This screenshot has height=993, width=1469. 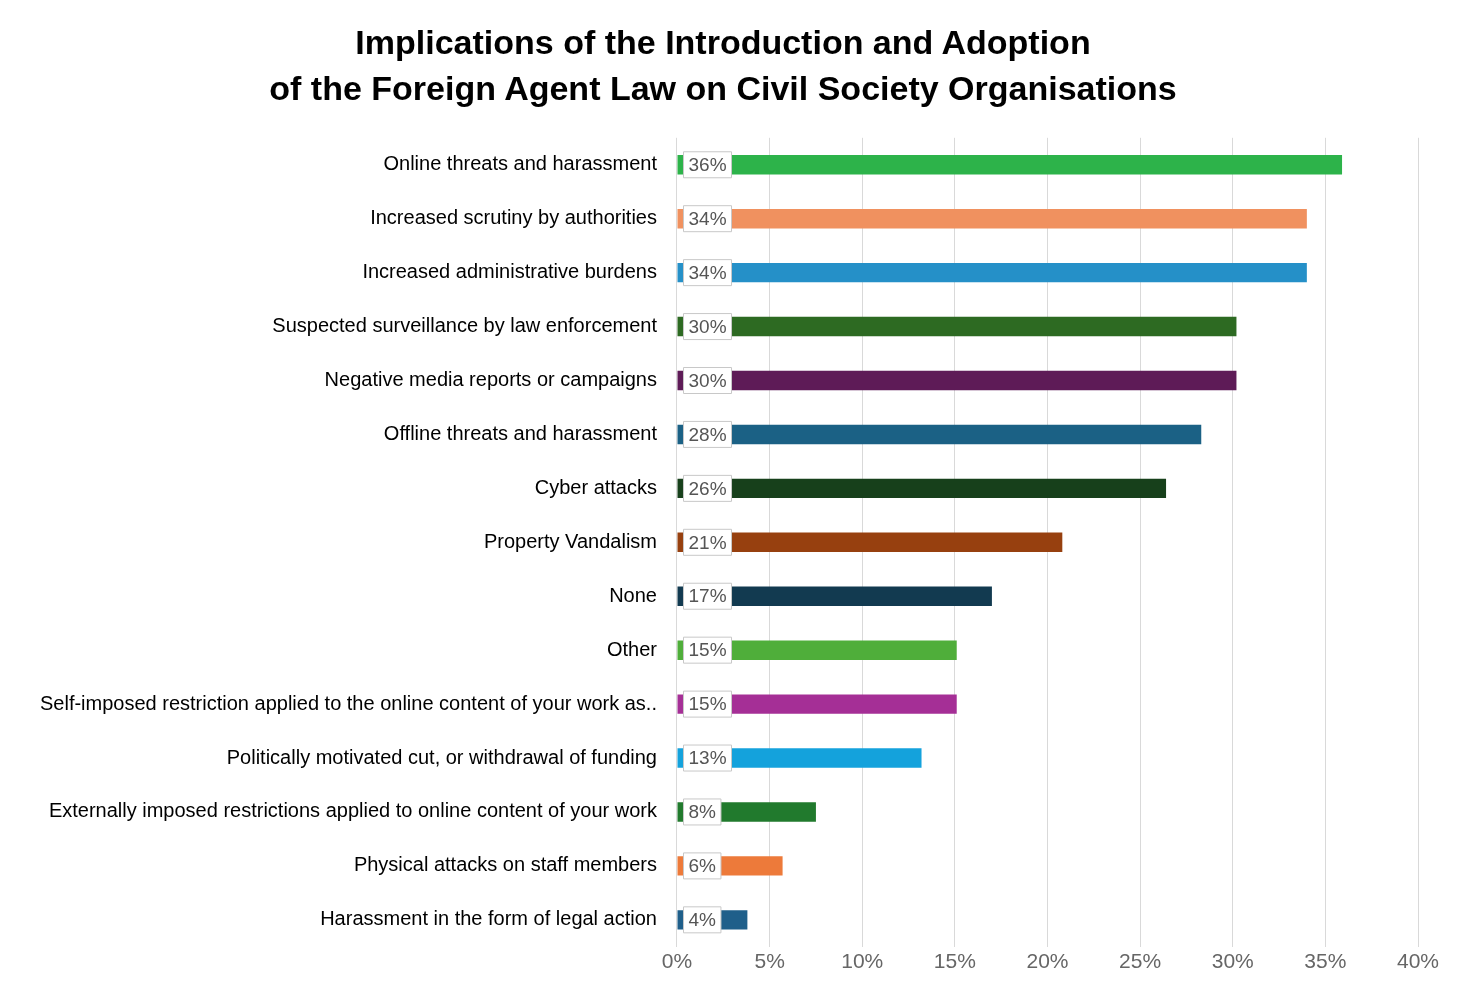 I want to click on data-label: 13%, so click(x=707, y=758).